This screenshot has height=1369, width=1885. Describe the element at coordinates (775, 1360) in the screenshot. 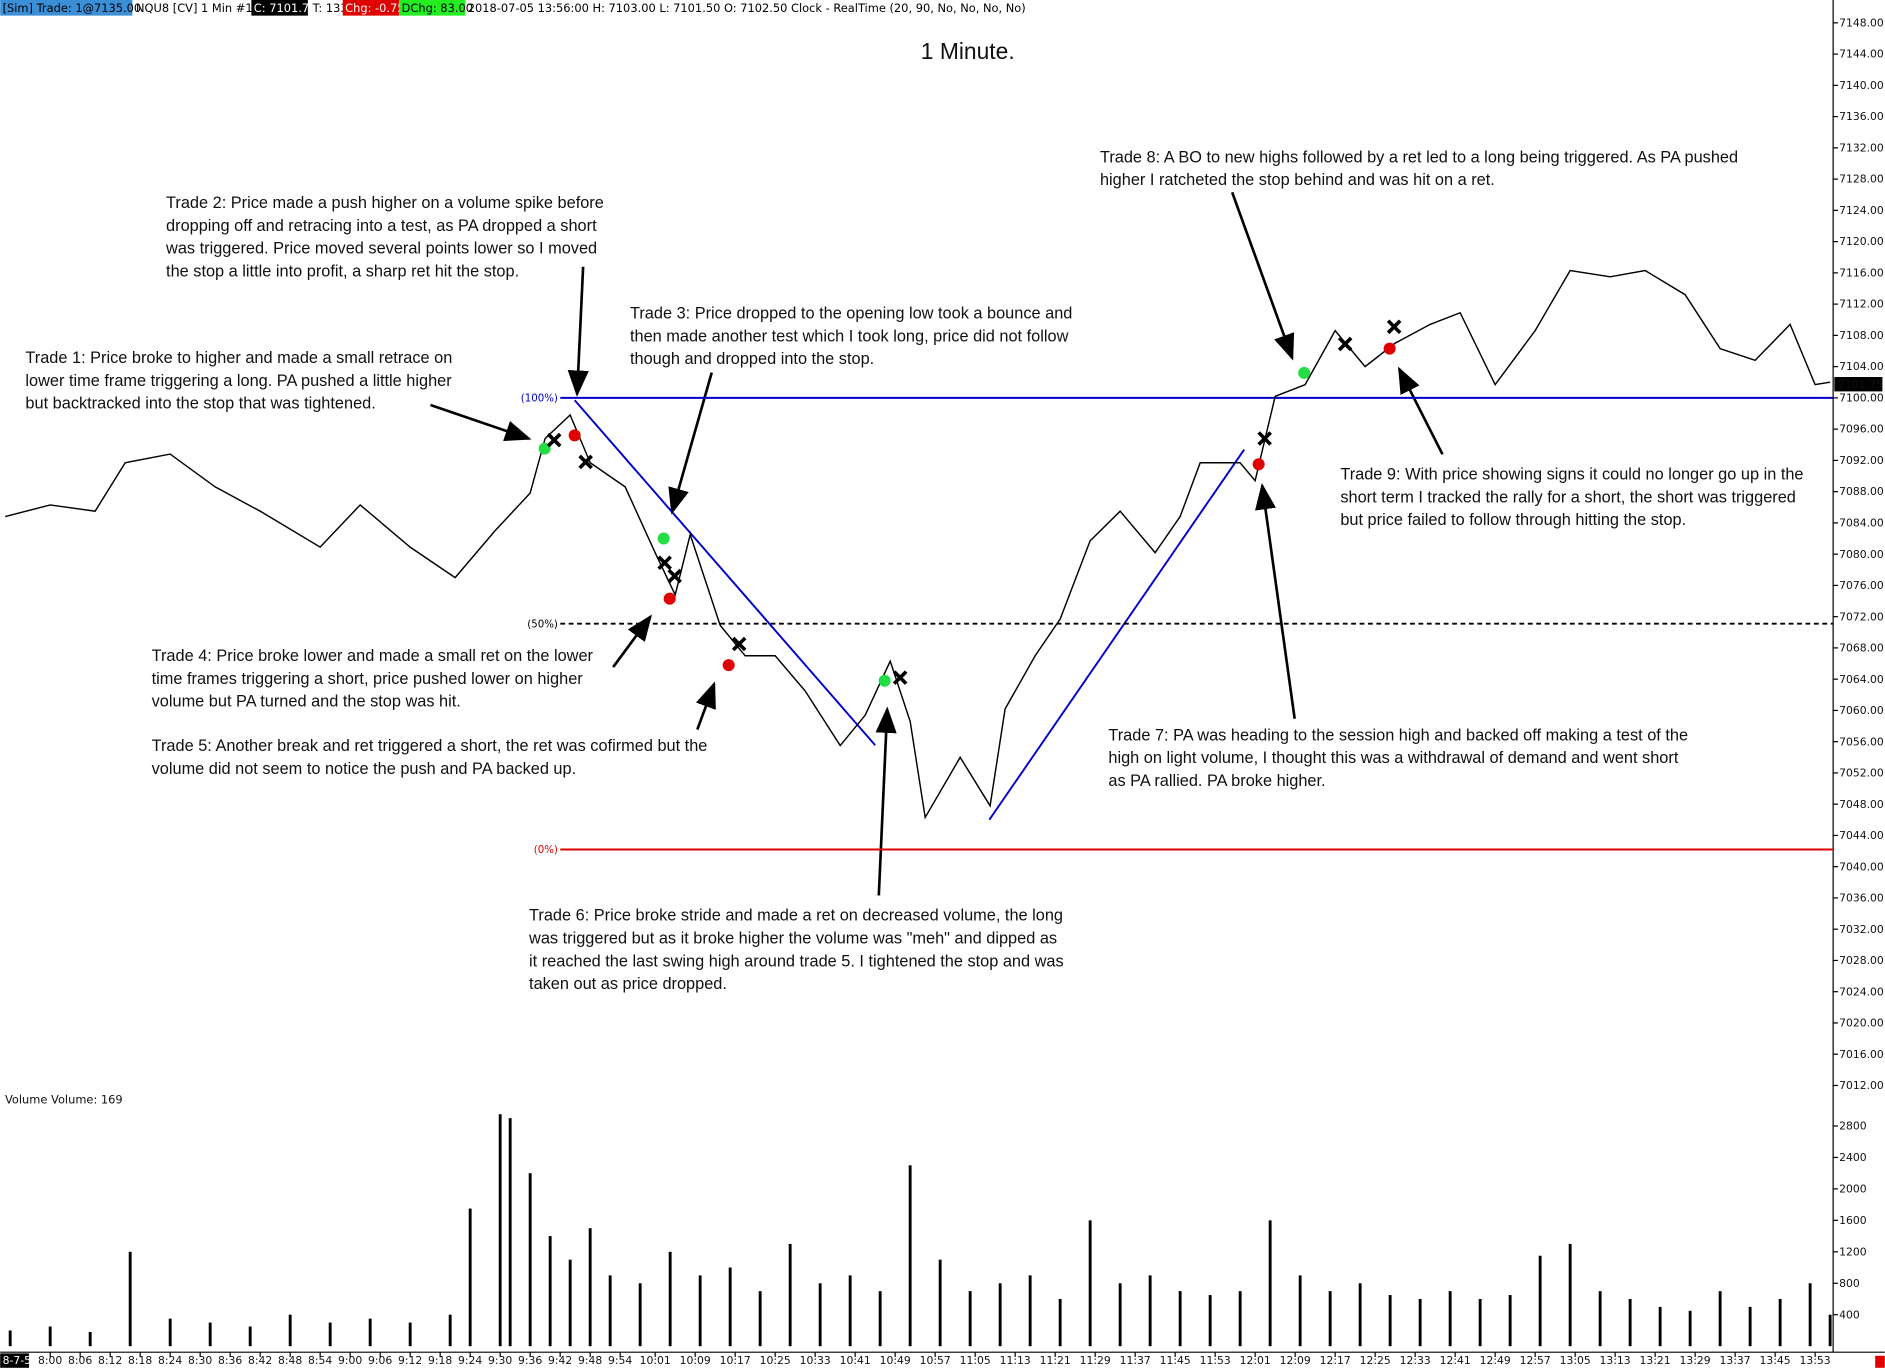

I see `x-tick-label: 10:25` at that location.